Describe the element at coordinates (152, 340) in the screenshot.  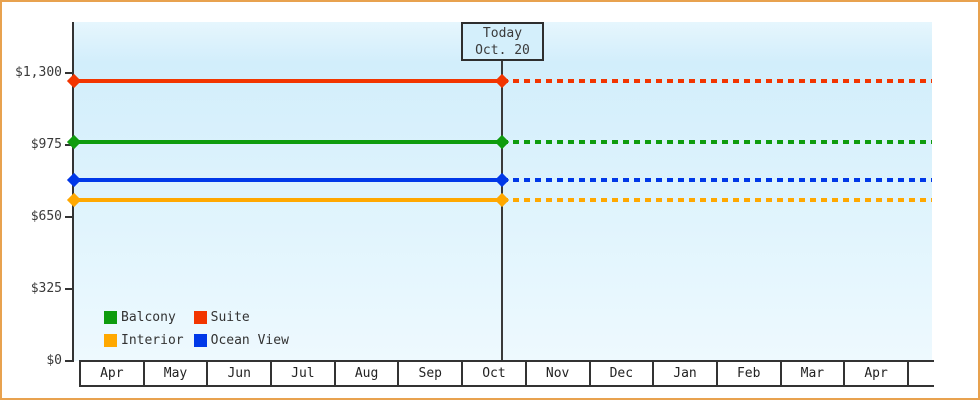
I see `legend-label-interior: Interior` at that location.